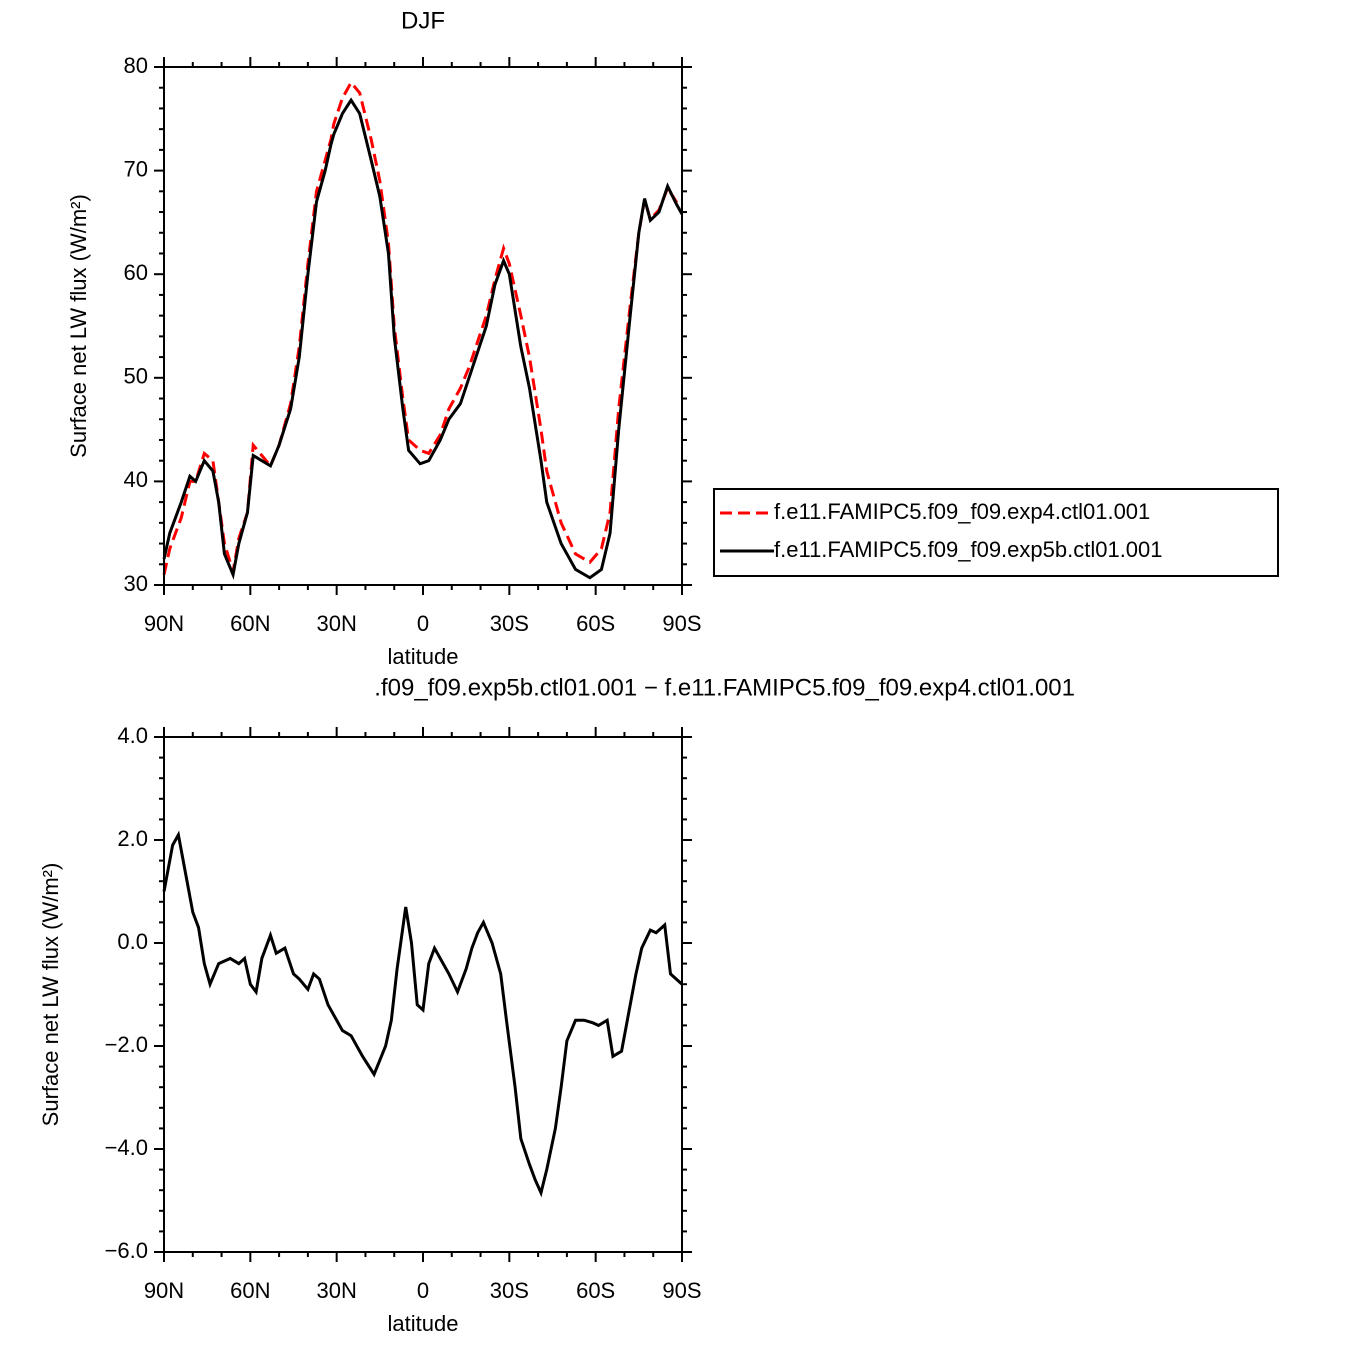  Describe the element at coordinates (126, 1250) in the screenshot. I see `y-tick-label: −6.0` at that location.